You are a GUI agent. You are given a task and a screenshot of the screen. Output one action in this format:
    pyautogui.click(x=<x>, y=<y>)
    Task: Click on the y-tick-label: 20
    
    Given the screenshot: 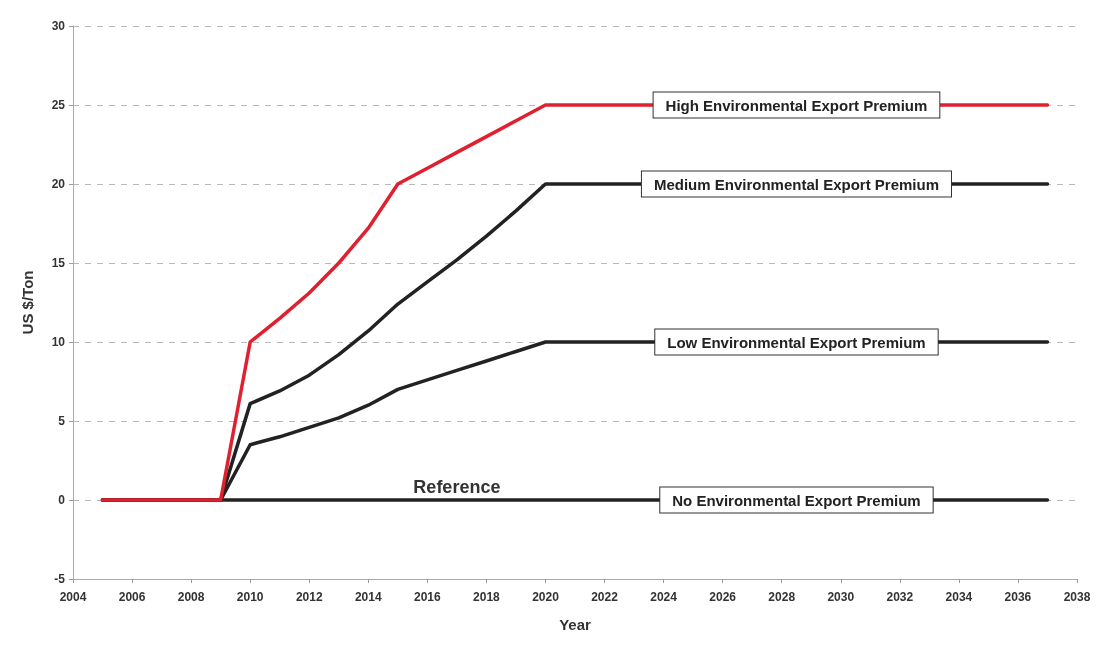 What is the action you would take?
    pyautogui.click(x=58, y=184)
    